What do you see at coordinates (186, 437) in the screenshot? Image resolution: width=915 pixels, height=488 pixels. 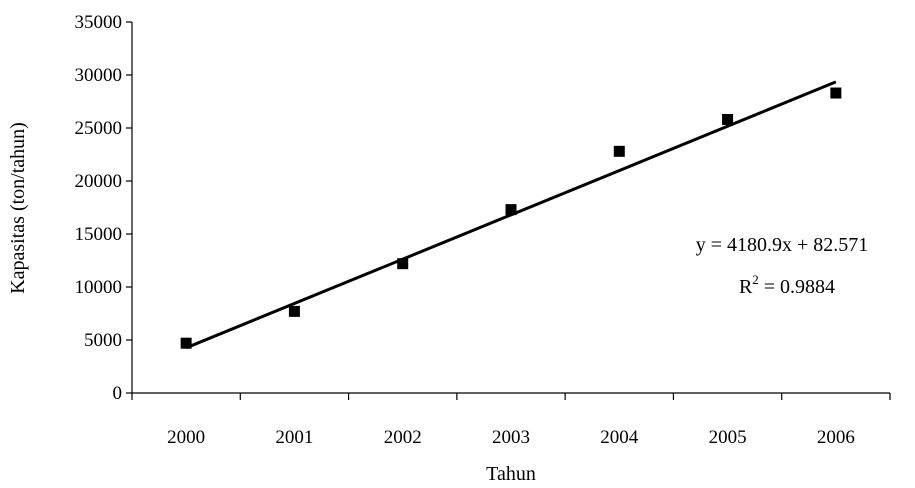 I see `x-tick-label: 2000` at bounding box center [186, 437].